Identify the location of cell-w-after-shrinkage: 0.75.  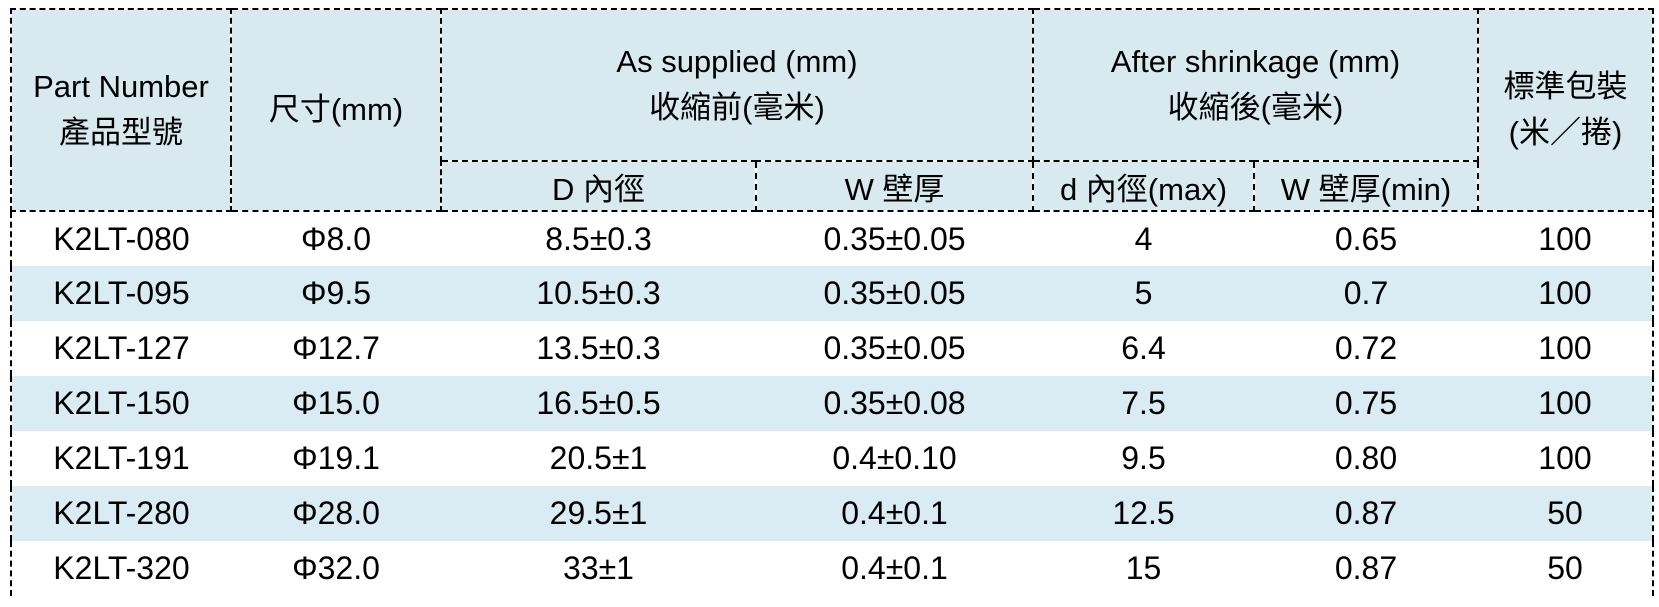
(1366, 403).